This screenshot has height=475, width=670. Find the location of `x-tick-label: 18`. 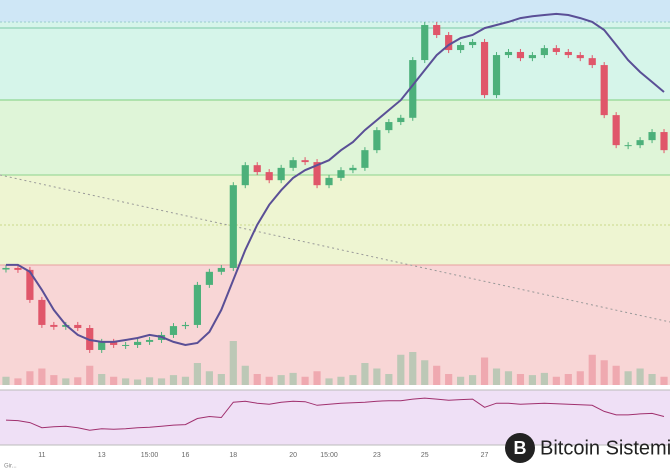

x-tick-label: 18 is located at coordinates (233, 455).